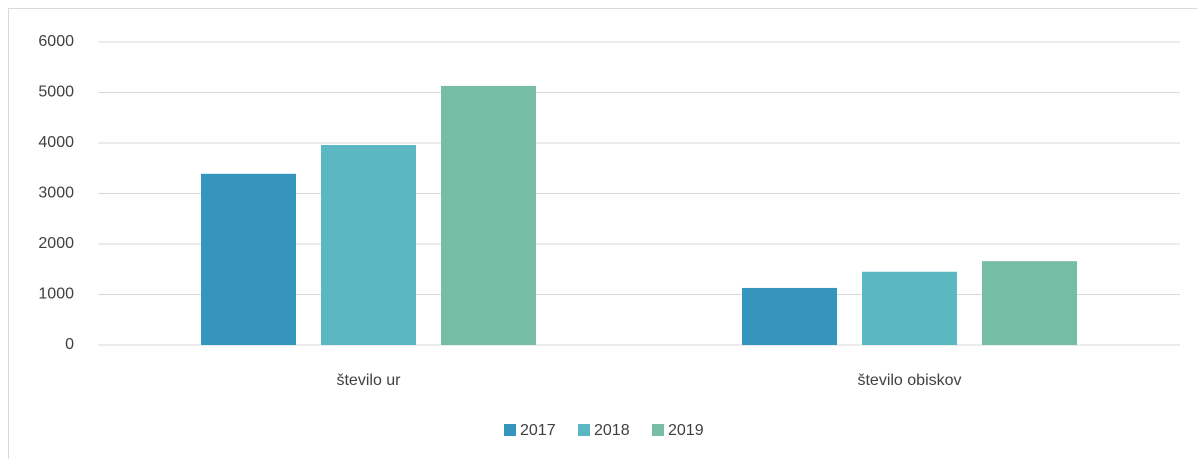 The width and height of the screenshot is (1197, 464). What do you see at coordinates (909, 380) in the screenshot?
I see `x-tick-label: število obiskov` at bounding box center [909, 380].